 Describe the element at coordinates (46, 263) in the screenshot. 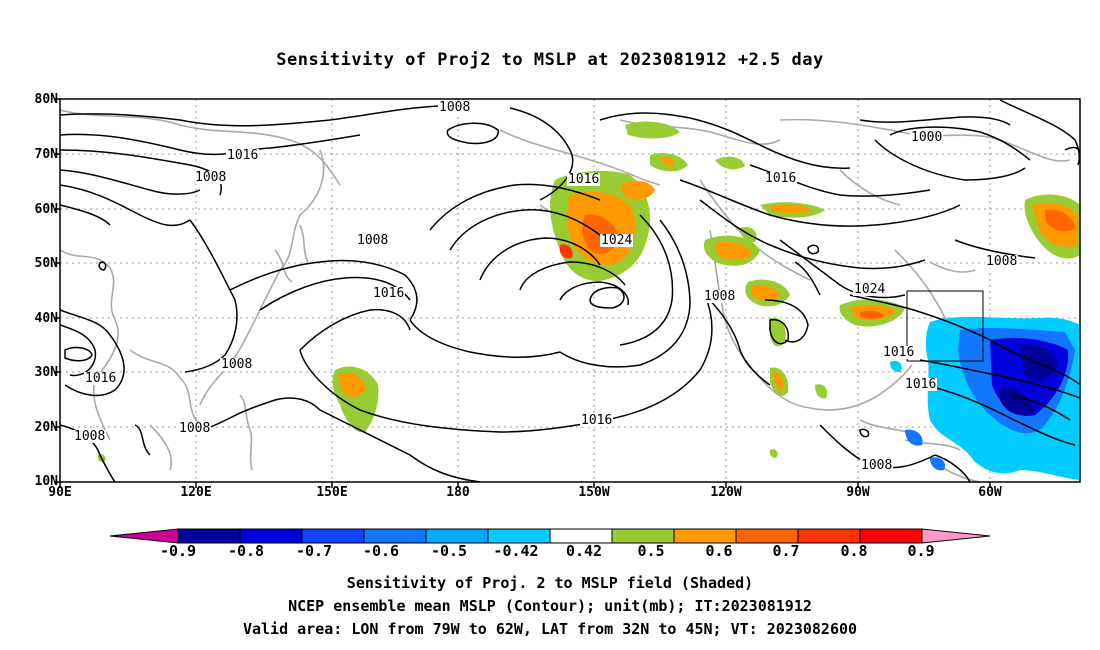

I see `lat-label: 50N` at that location.